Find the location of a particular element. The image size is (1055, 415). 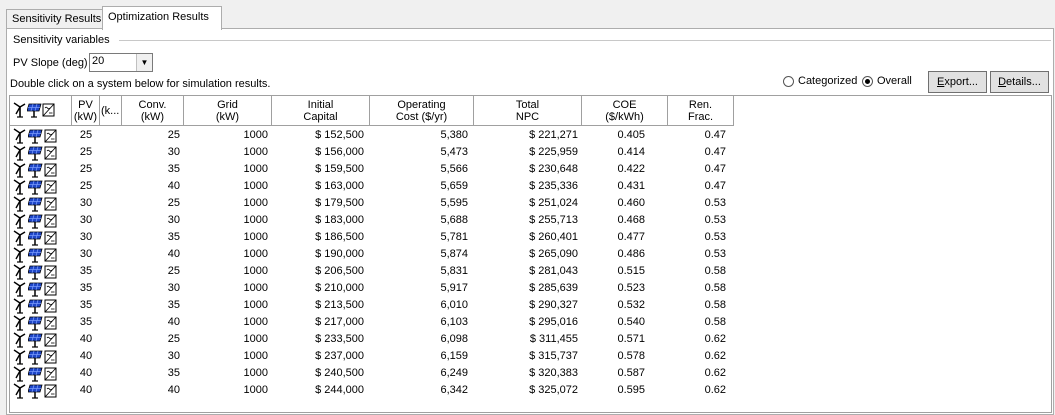

column-header-coe: COE ($/kWh) is located at coordinates (625, 111).